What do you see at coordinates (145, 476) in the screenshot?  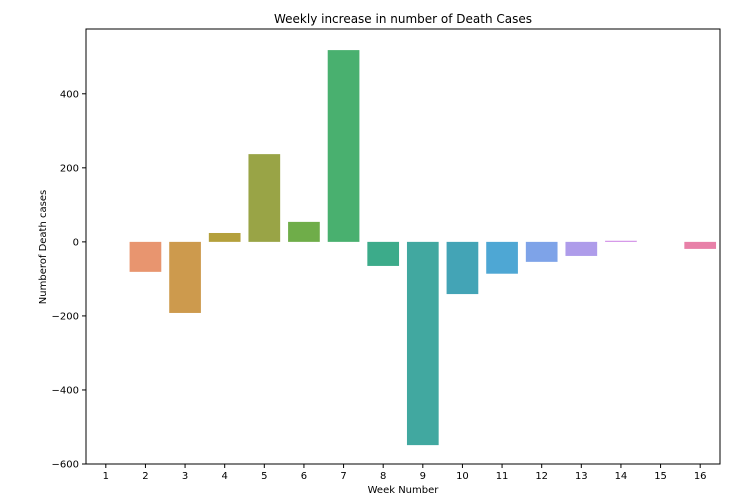 I see `x-tick-label: 2` at bounding box center [145, 476].